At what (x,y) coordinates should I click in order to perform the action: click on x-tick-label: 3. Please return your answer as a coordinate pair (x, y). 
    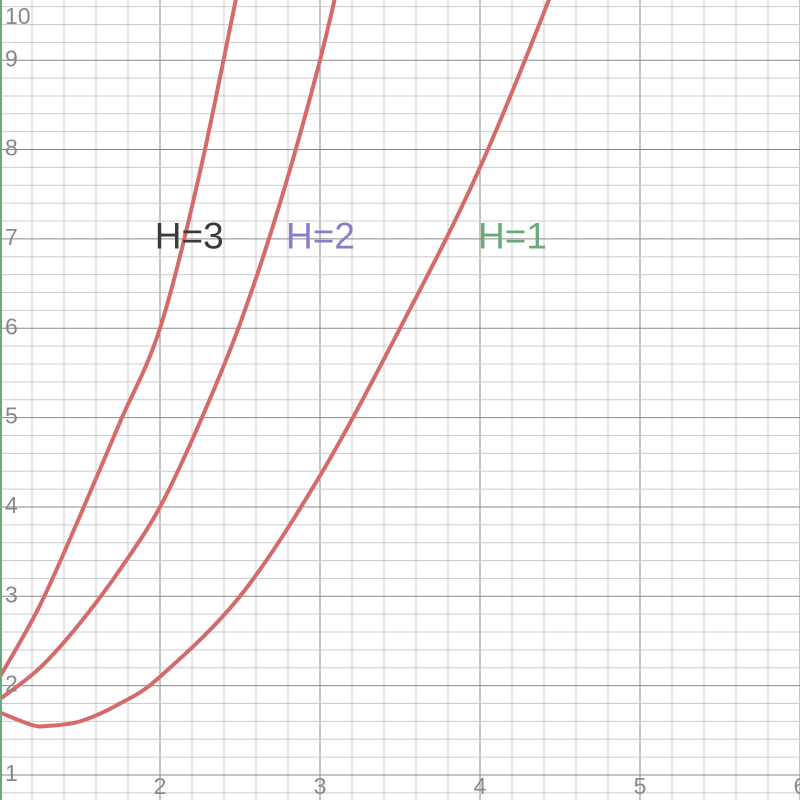
    Looking at the image, I should click on (320, 786).